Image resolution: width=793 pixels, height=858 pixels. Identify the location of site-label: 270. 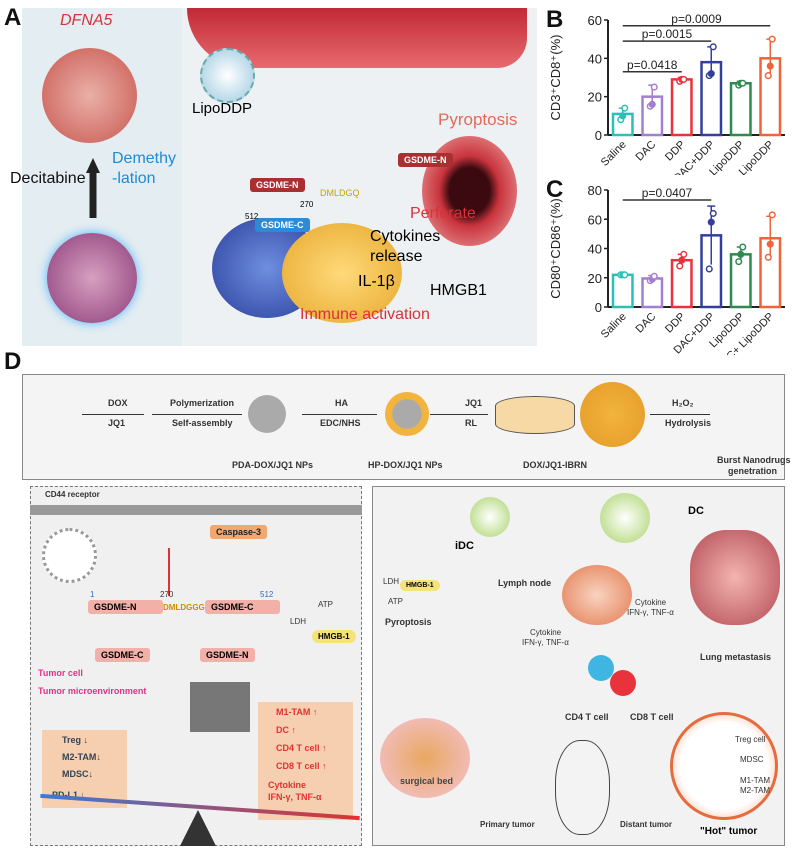
(307, 204).